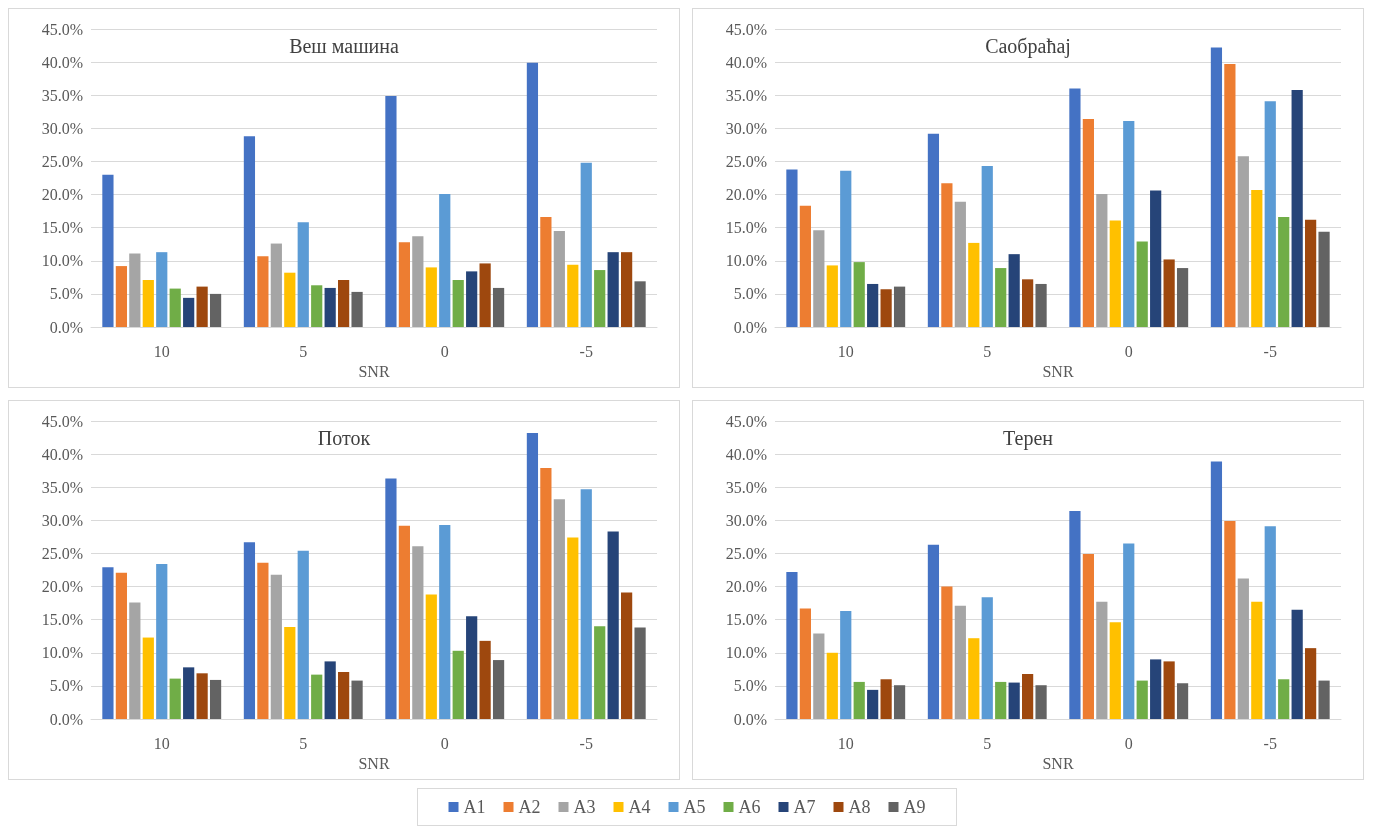 The height and width of the screenshot is (834, 1374). What do you see at coordinates (62, 128) in the screenshot?
I see `y-tick-label: 30.0%` at bounding box center [62, 128].